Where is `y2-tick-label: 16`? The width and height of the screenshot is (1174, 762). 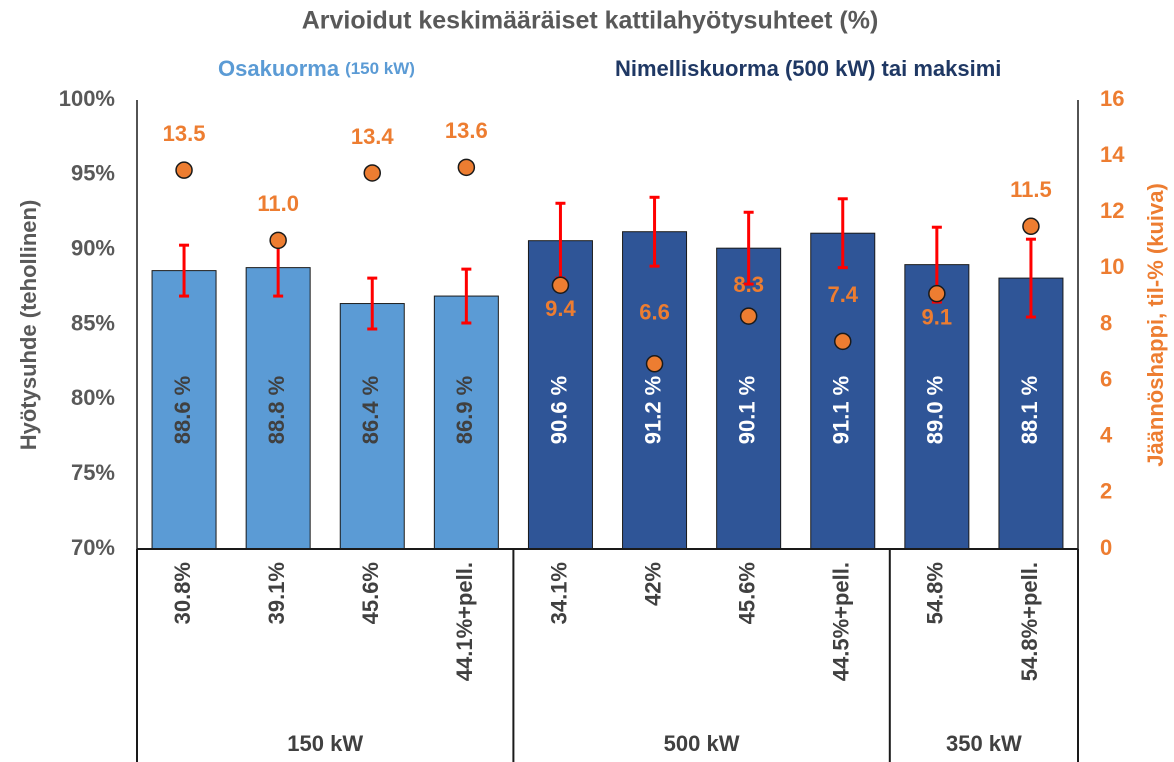
y2-tick-label: 16 is located at coordinates (1112, 98).